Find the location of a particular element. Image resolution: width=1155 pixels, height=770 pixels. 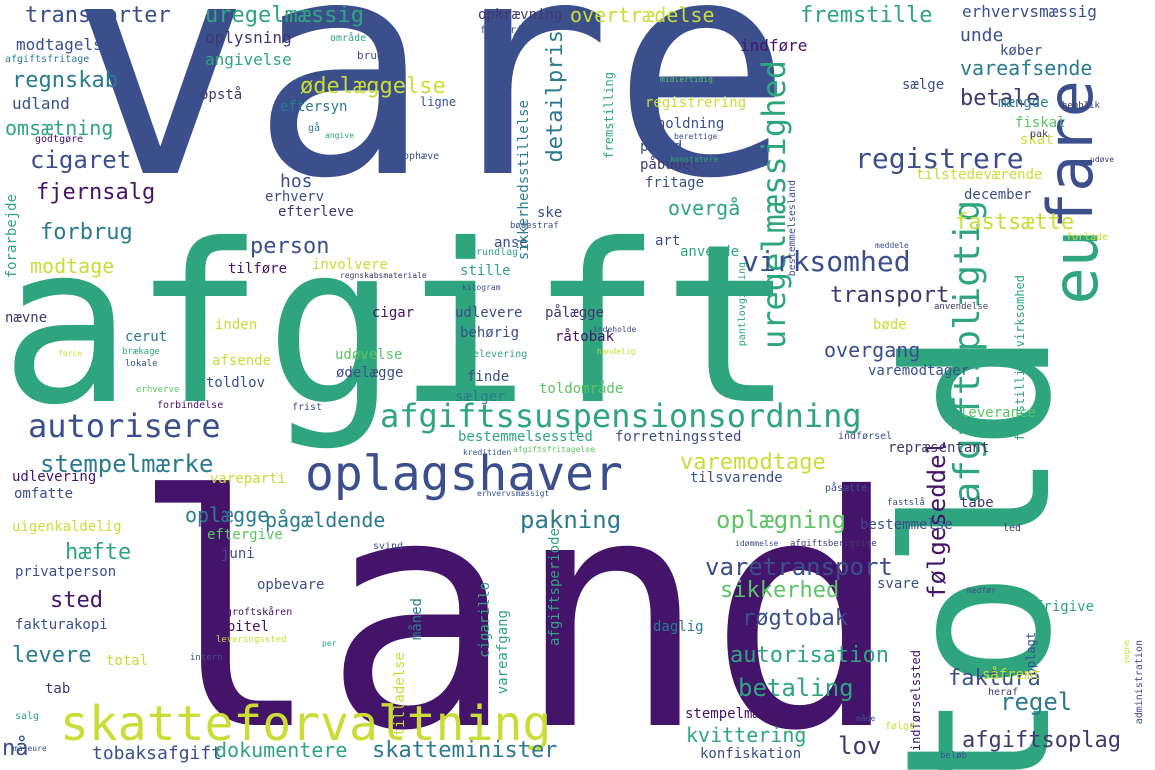

word: fastslå is located at coordinates (906, 503).